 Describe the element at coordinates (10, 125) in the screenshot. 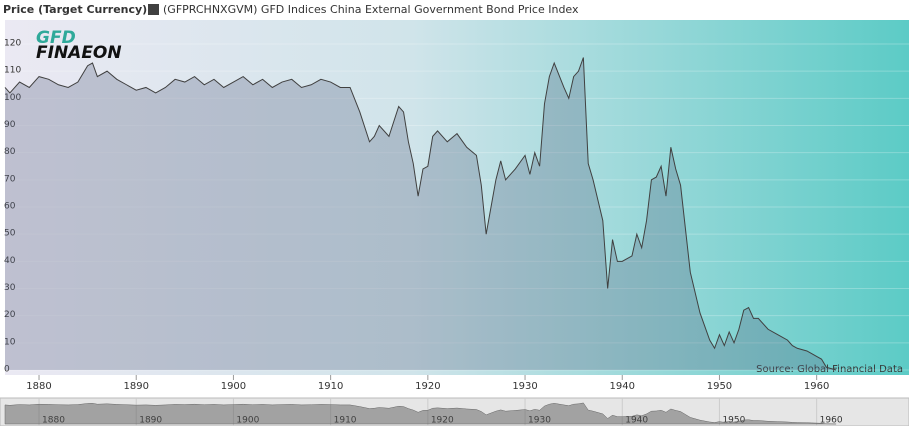

I see `y-tick-label: 90` at that location.